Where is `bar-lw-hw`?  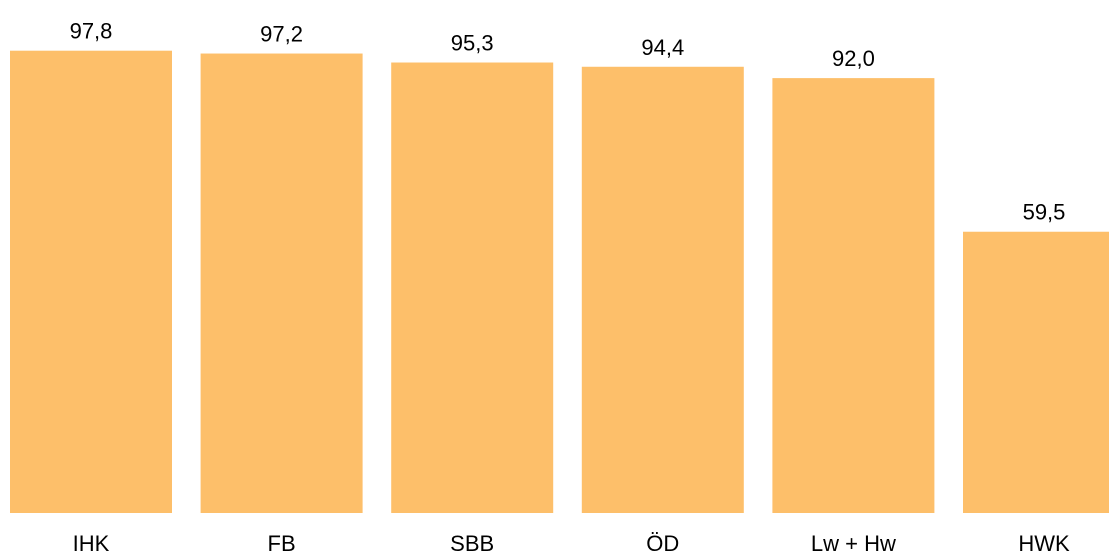
bar-lw-hw is located at coordinates (853, 295).